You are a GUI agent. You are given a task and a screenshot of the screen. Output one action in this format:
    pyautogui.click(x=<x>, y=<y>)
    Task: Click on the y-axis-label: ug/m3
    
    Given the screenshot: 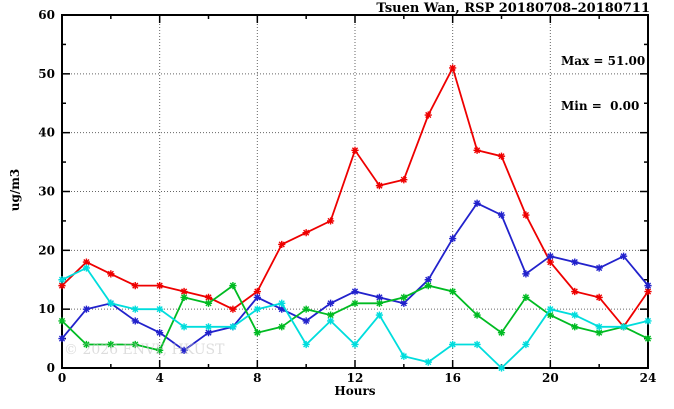 What is the action you would take?
    pyautogui.click(x=15, y=190)
    